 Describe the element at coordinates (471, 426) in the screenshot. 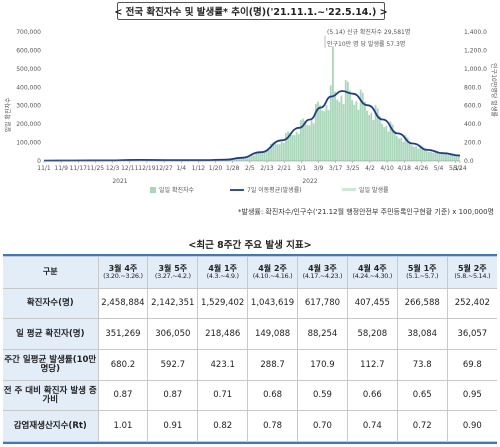

I see `table-cell: 0.90` at that location.